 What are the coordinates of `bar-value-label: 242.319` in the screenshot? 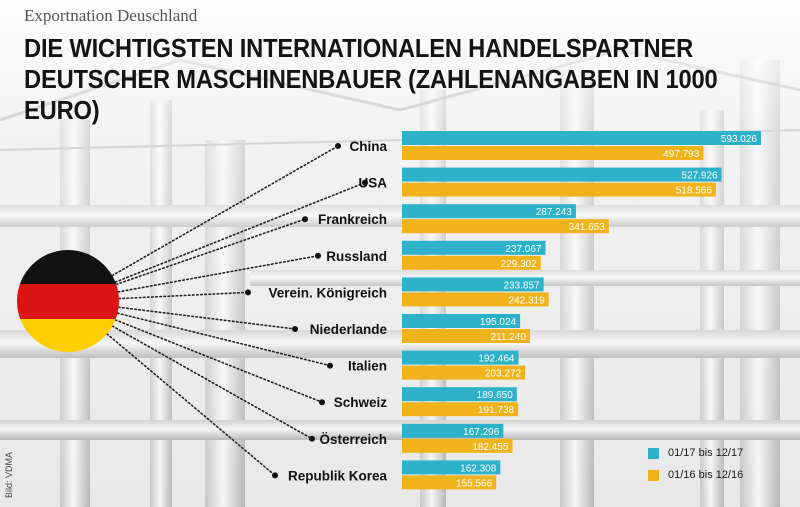 It's located at (527, 300).